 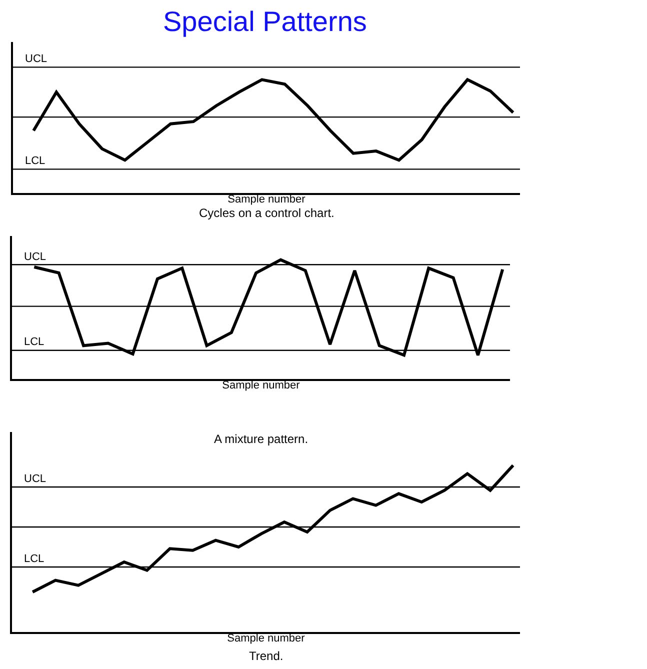 I want to click on chart-title: Special Patterns, so click(x=265, y=21).